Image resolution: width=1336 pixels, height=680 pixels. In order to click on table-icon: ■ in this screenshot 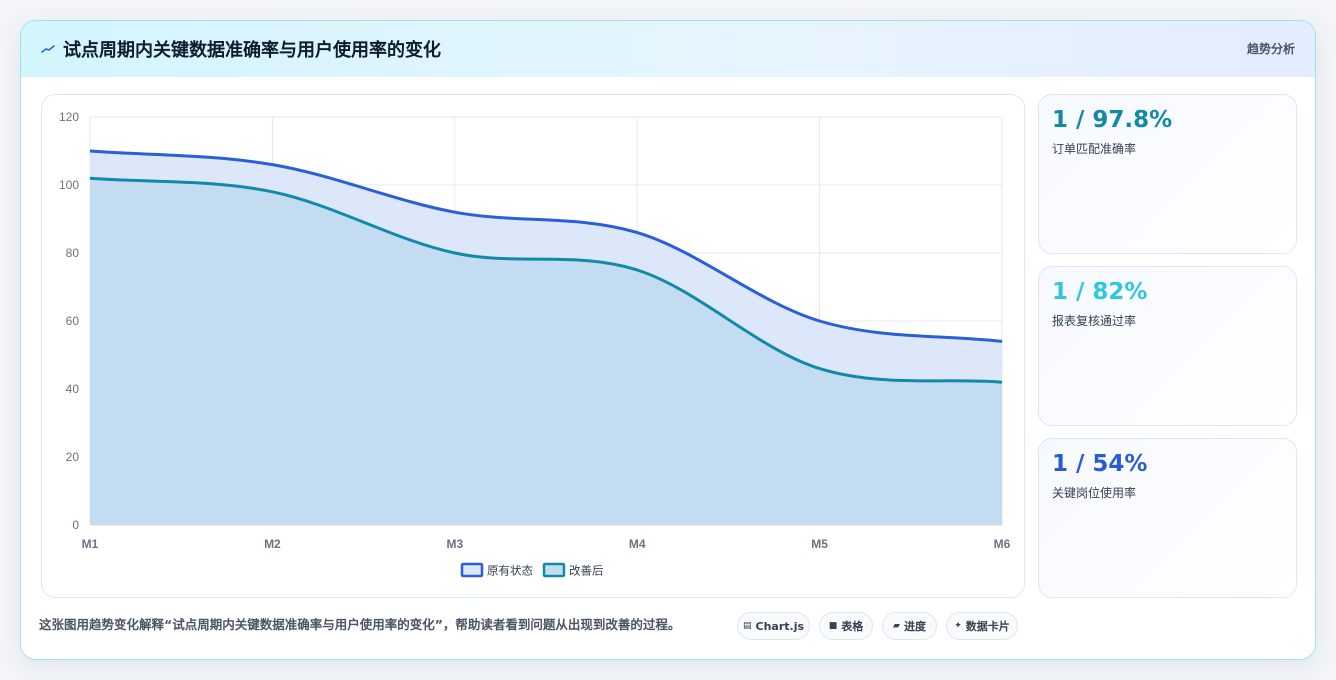, I will do `click(833, 626)`.